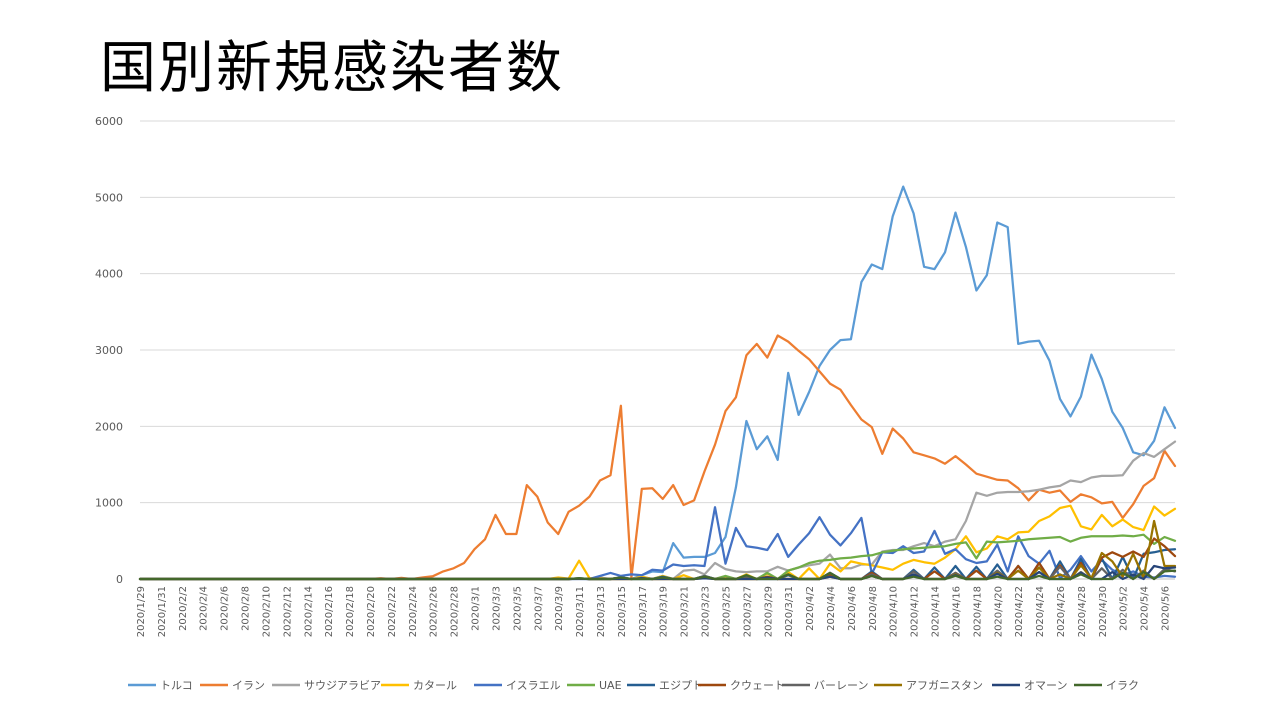 The image size is (1280, 720). I want to click on x-tick-label: 2020/3/7, so click(538, 608).